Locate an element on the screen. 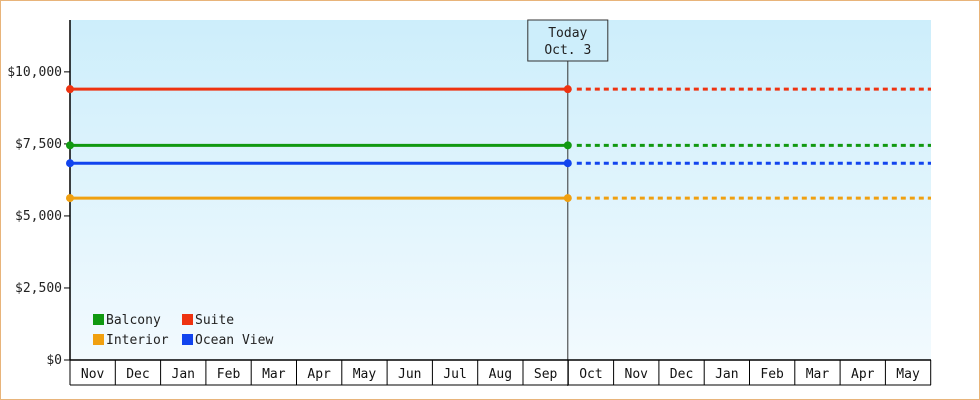 This screenshot has width=980, height=400. ocean-view-start-point is located at coordinates (70, 163).